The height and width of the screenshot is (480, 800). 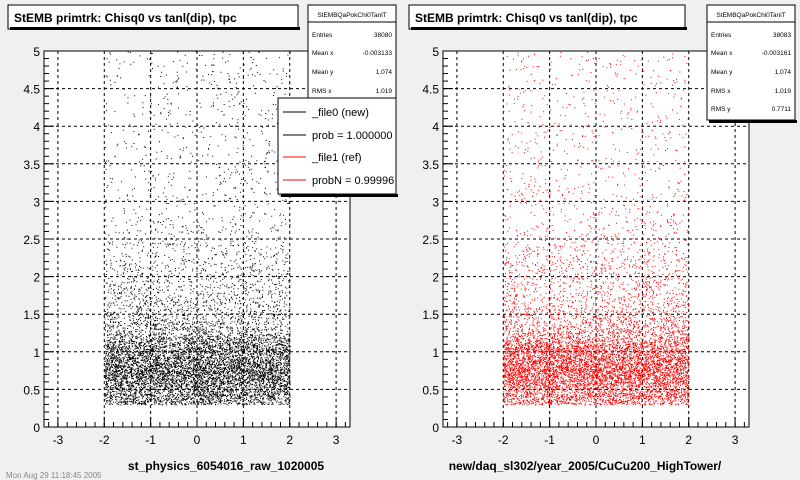 I want to click on legend-label-prob: prob = 1.000000, so click(x=352, y=136).